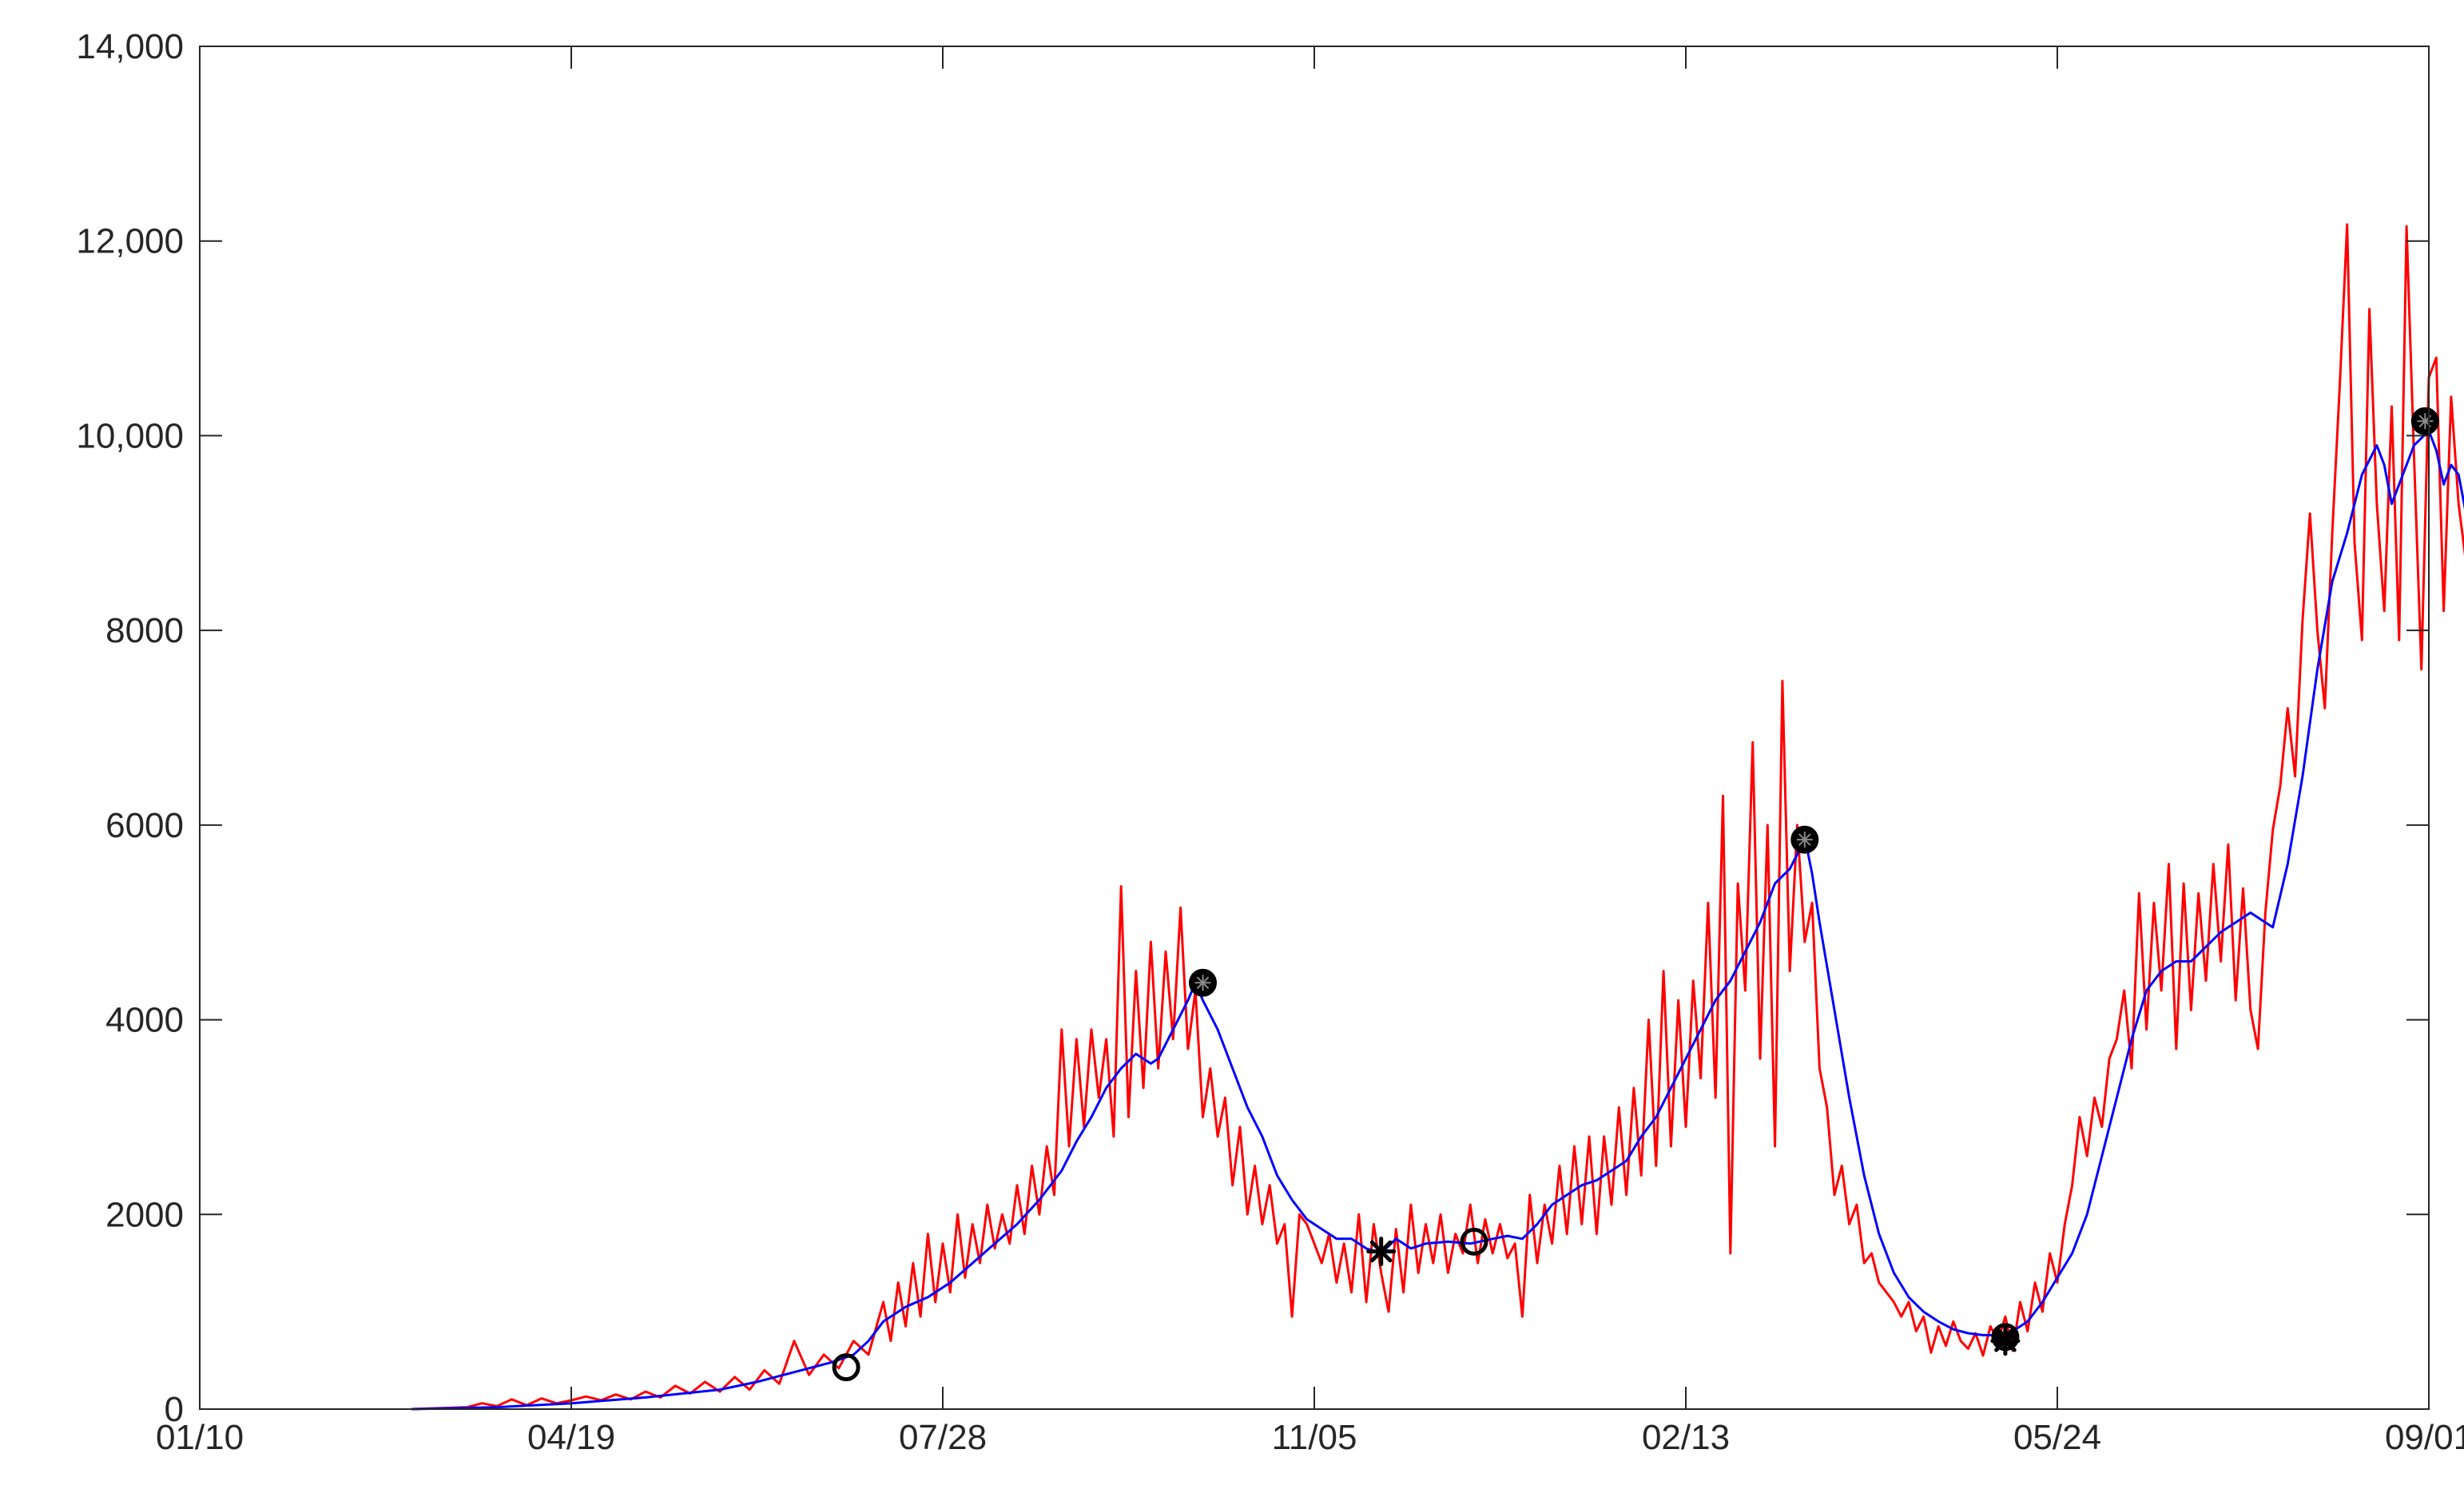 The width and height of the screenshot is (2464, 1489). I want to click on x-tick-label-0: 01/10, so click(200, 1437).